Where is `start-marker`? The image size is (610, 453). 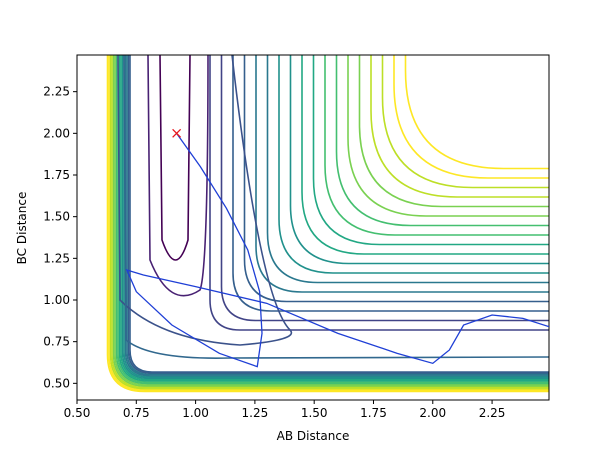 start-marker is located at coordinates (177, 133).